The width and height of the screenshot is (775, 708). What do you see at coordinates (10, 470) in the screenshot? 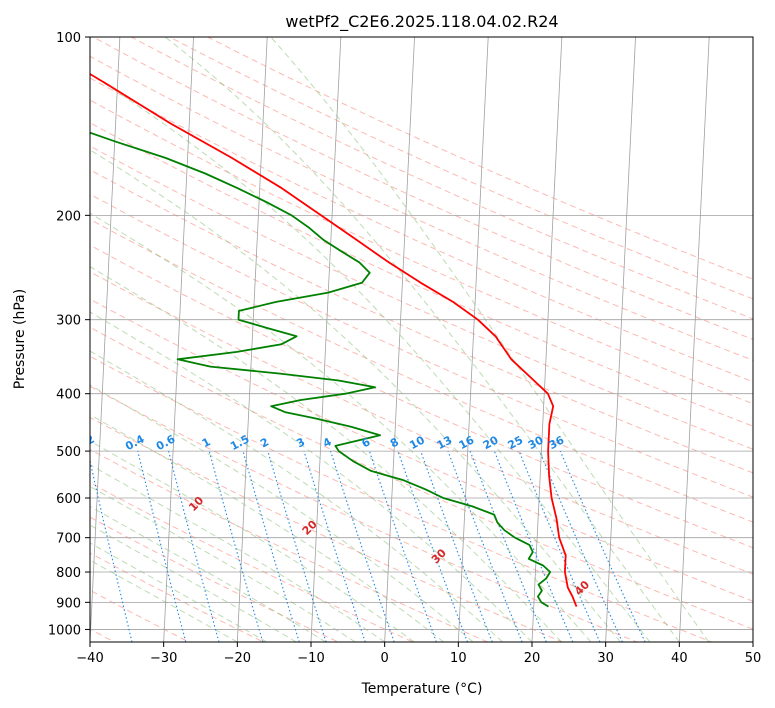
I see `dry-adiabat-label: -10` at bounding box center [10, 470].